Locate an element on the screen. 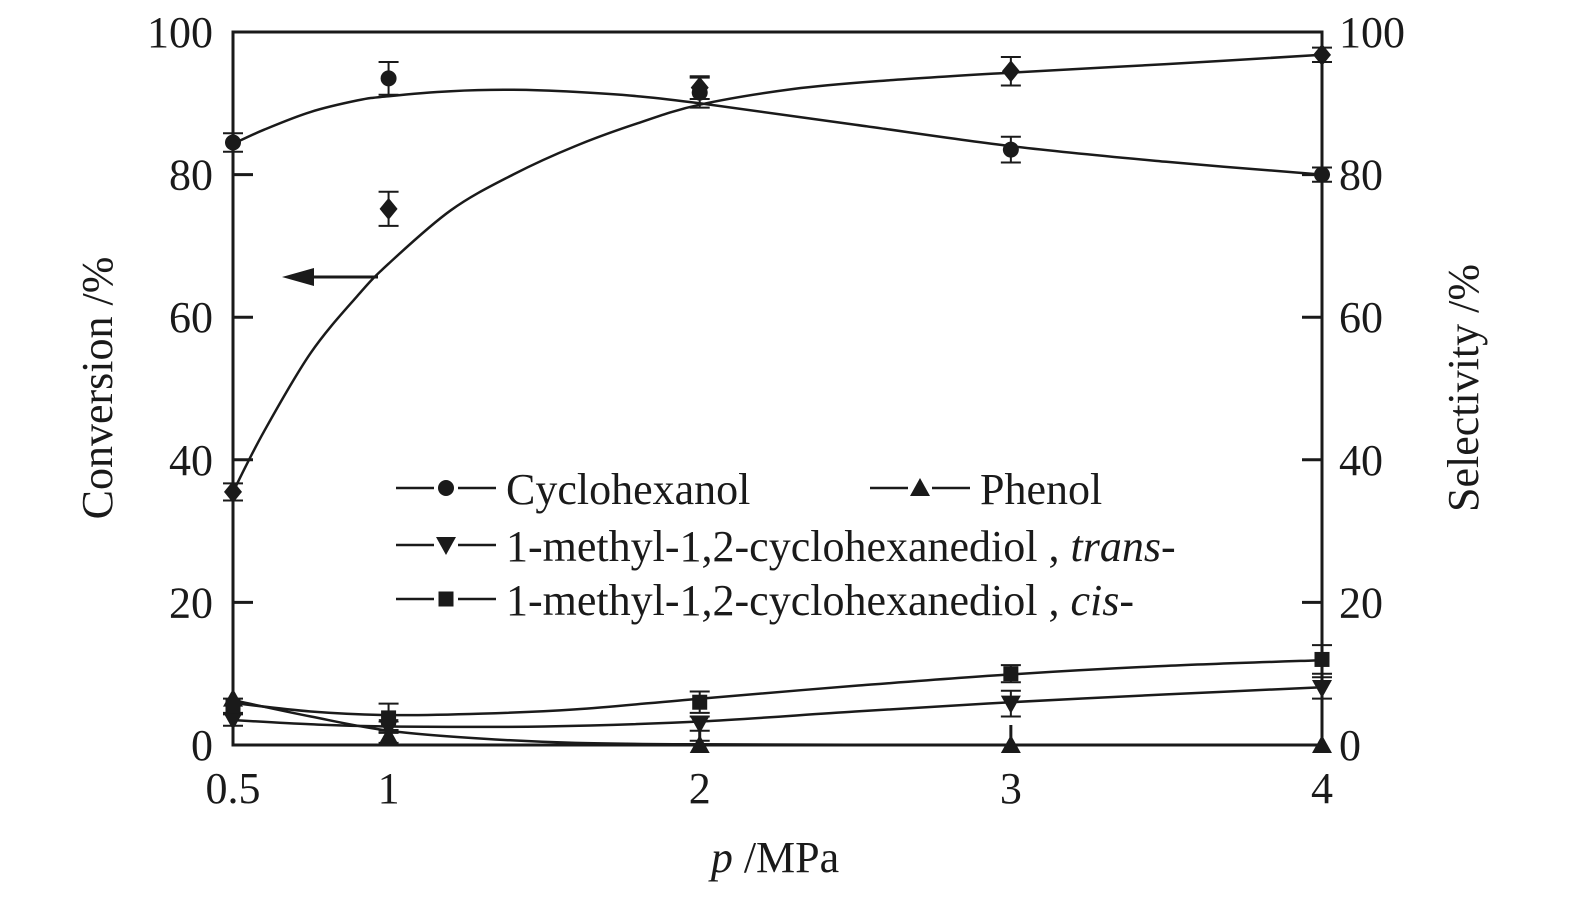 The width and height of the screenshot is (1575, 898). x-axis-label: p /MPa is located at coordinates (773, 857).